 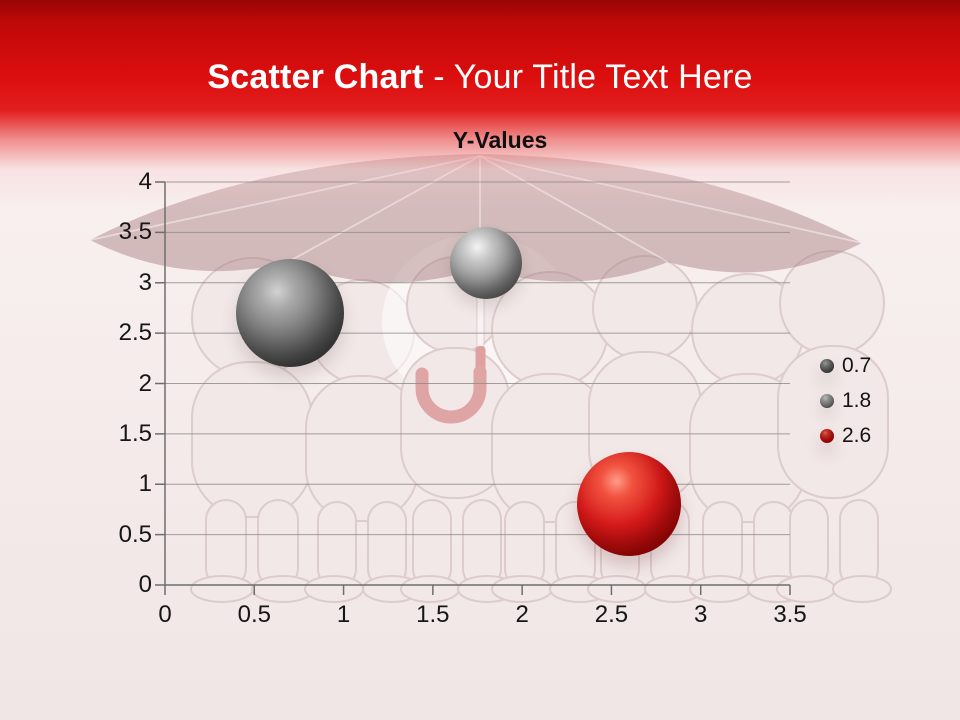 What do you see at coordinates (522, 614) in the screenshot?
I see `x-tick-label: 2` at bounding box center [522, 614].